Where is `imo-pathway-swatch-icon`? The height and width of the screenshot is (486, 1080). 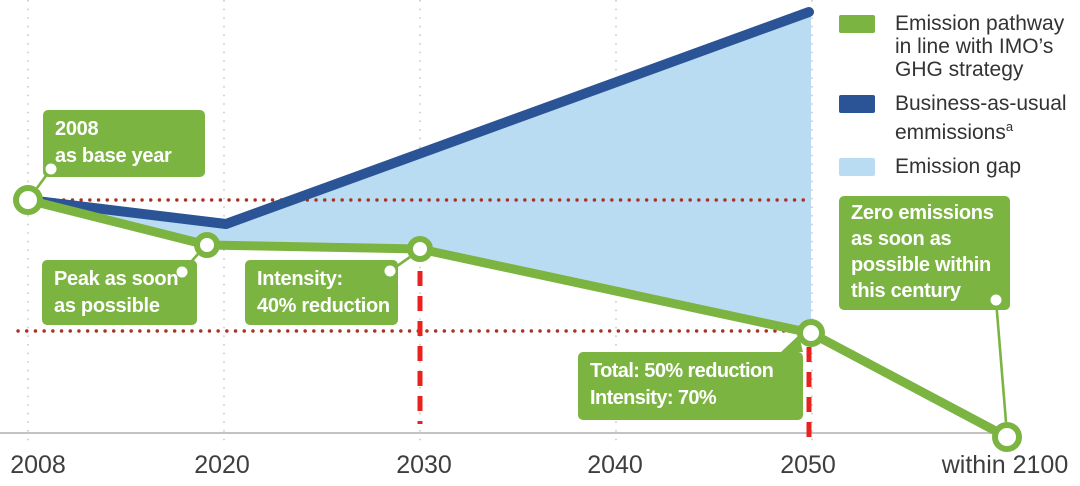
imo-pathway-swatch-icon is located at coordinates (857, 24).